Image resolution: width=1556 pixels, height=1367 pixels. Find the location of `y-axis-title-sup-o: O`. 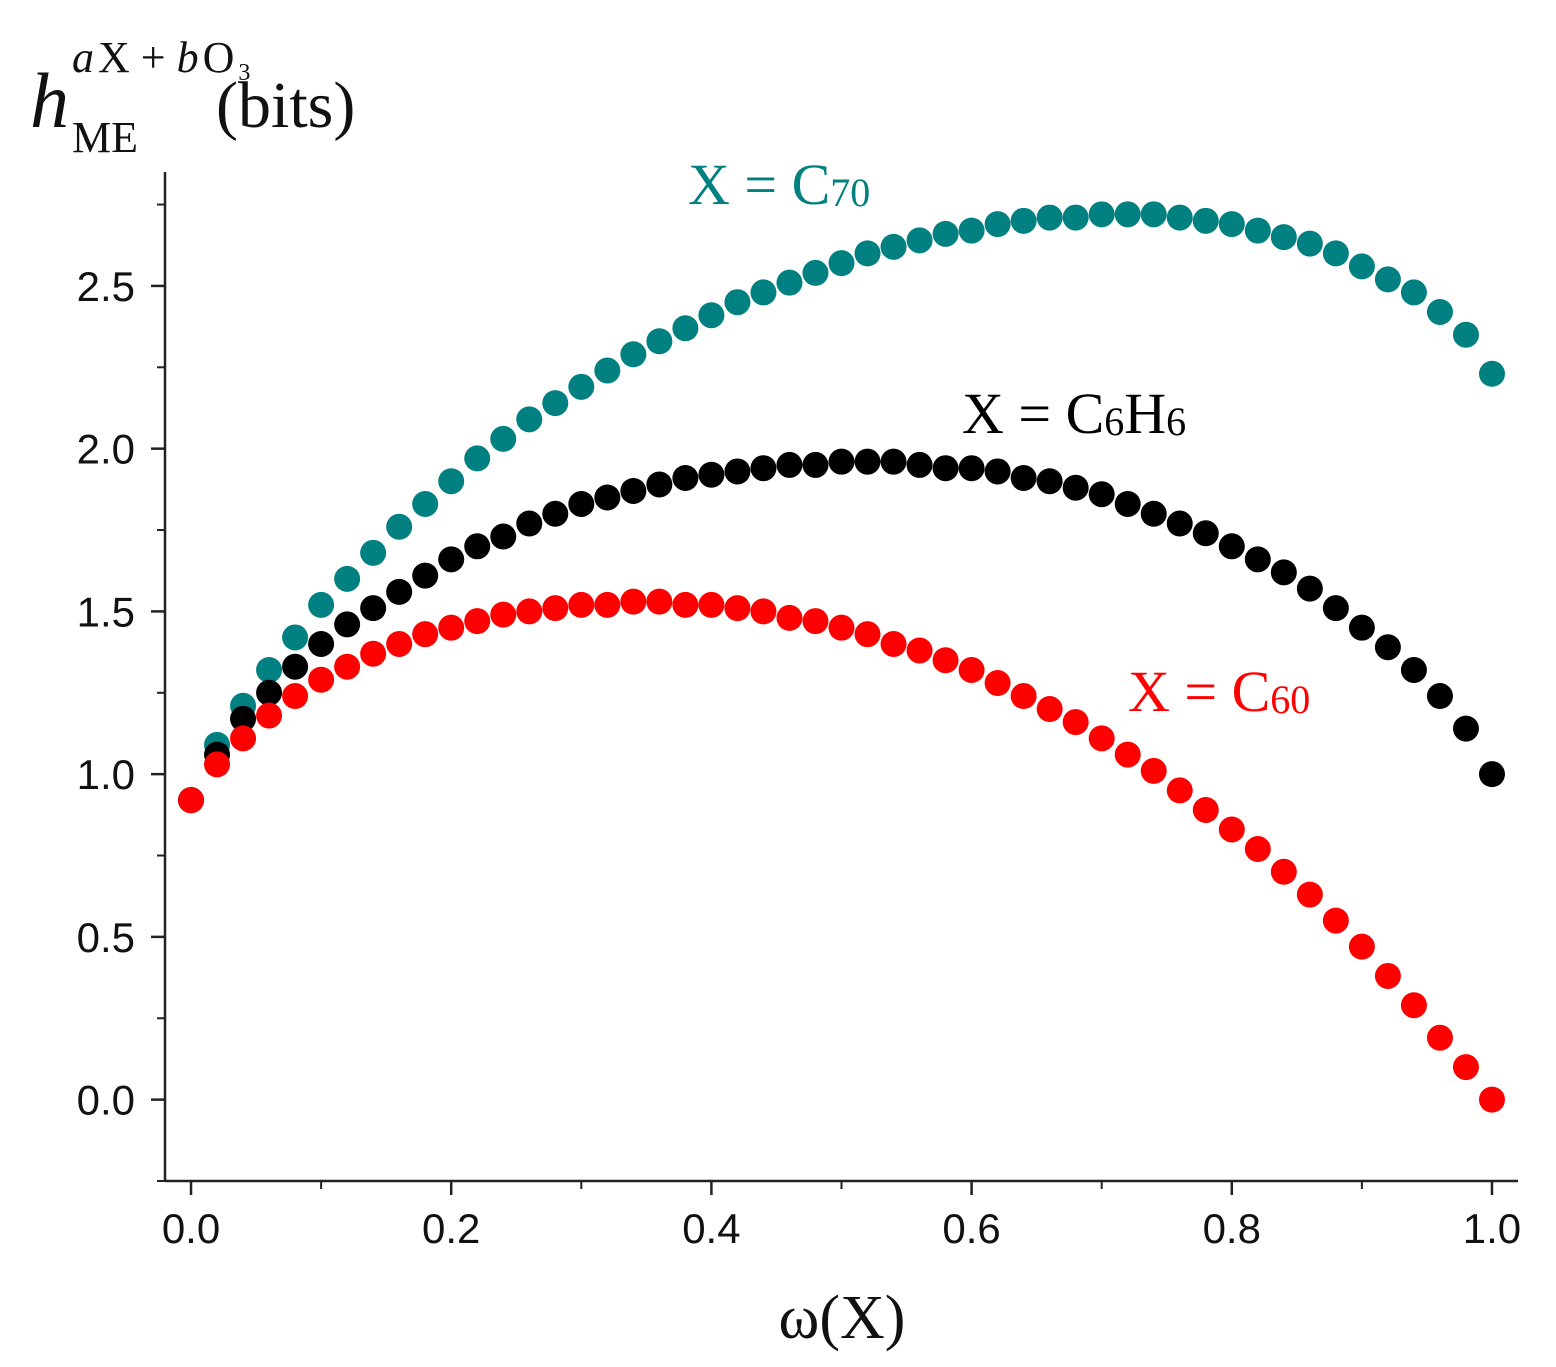

y-axis-title-sup-o: O is located at coordinates (219, 57).